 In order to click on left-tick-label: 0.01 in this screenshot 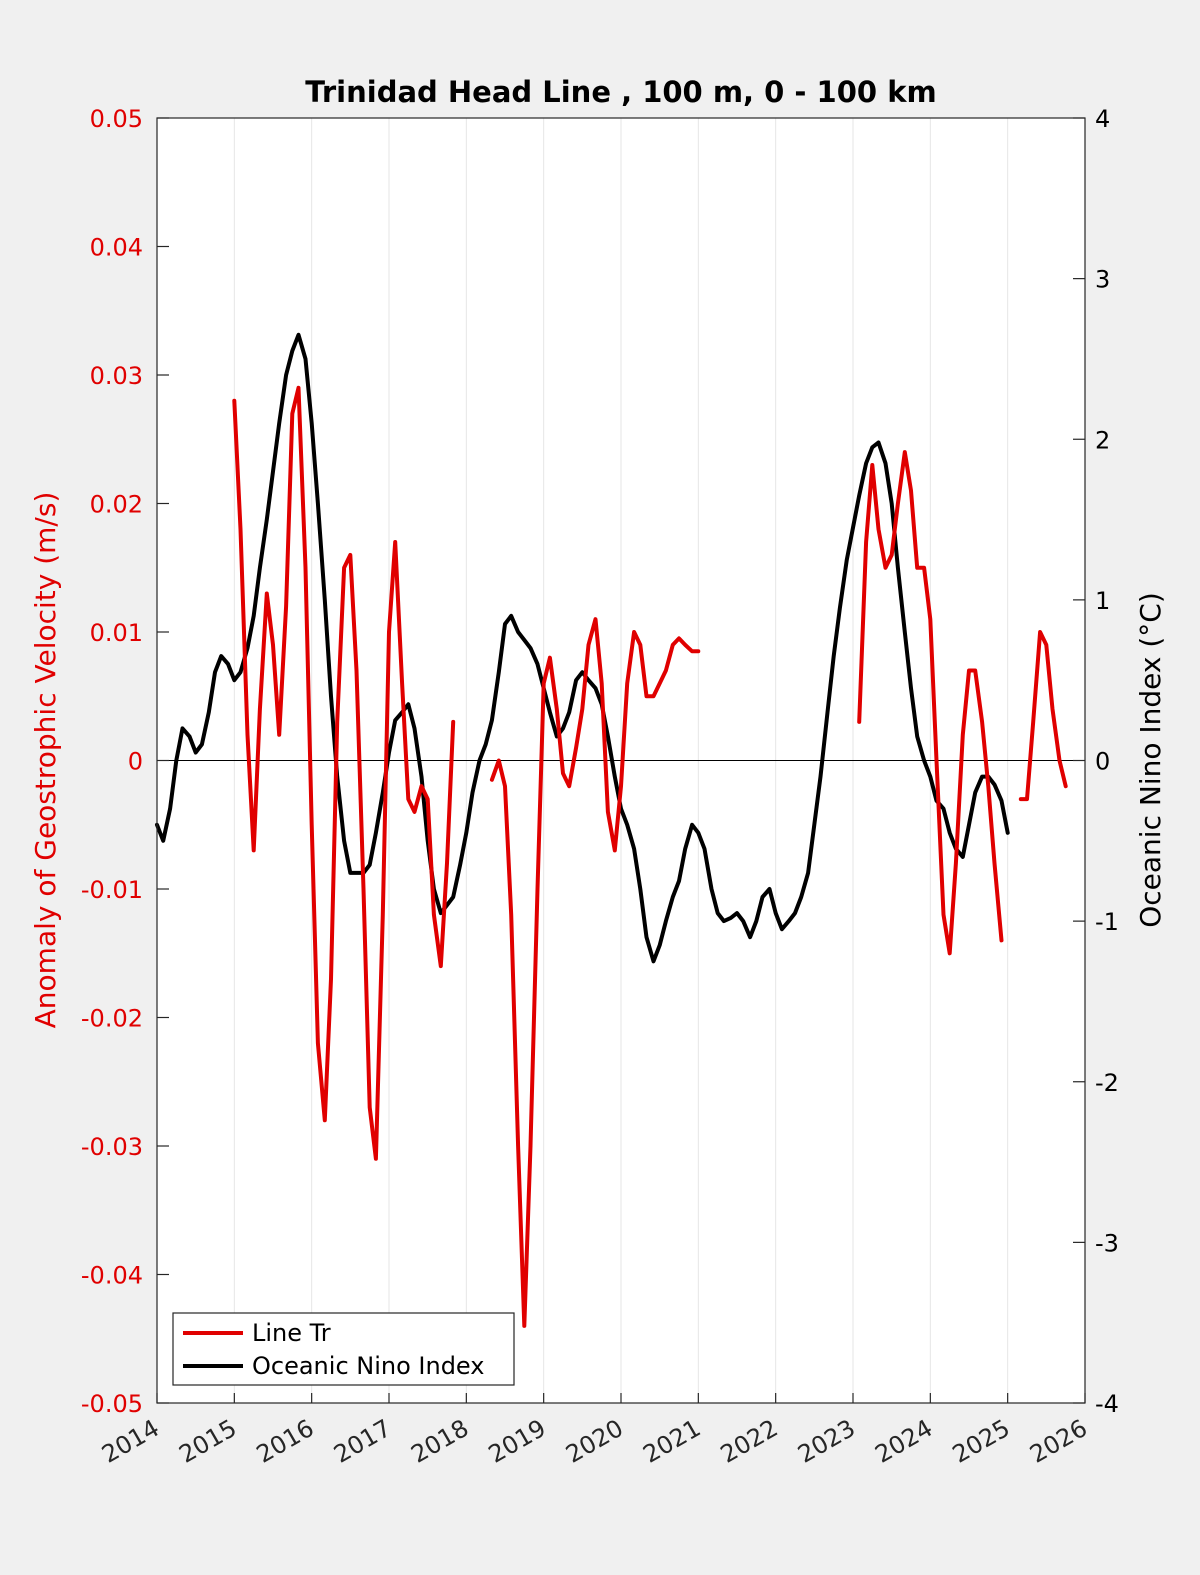, I will do `click(116, 633)`.